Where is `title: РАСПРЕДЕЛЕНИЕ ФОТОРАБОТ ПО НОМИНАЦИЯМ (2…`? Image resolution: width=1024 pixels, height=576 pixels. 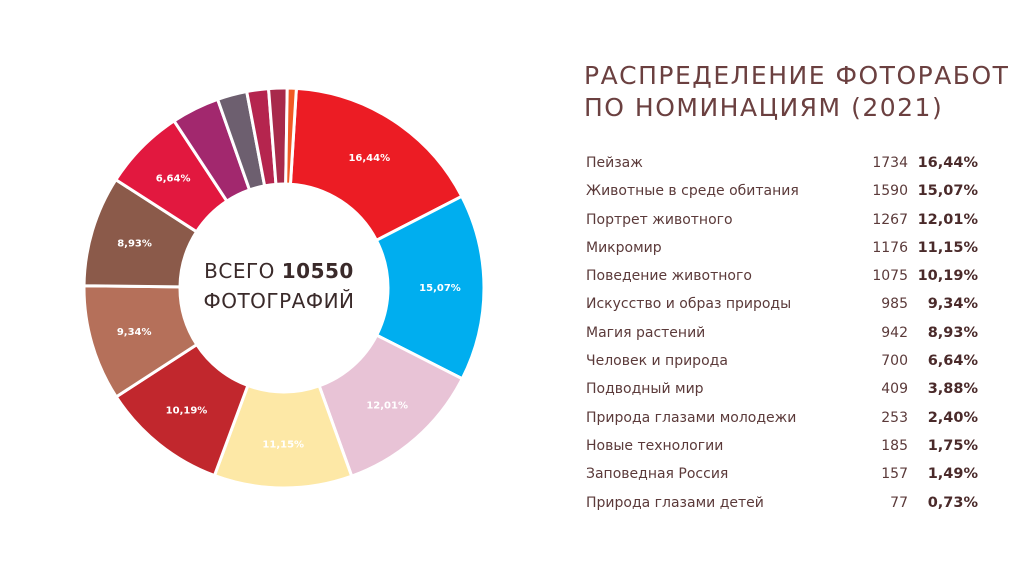 title: РАСПРЕДЕЛЕНИЕ ФОТОРАБОТ ПО НОМИНАЦИЯМ (2… is located at coordinates (796, 92).